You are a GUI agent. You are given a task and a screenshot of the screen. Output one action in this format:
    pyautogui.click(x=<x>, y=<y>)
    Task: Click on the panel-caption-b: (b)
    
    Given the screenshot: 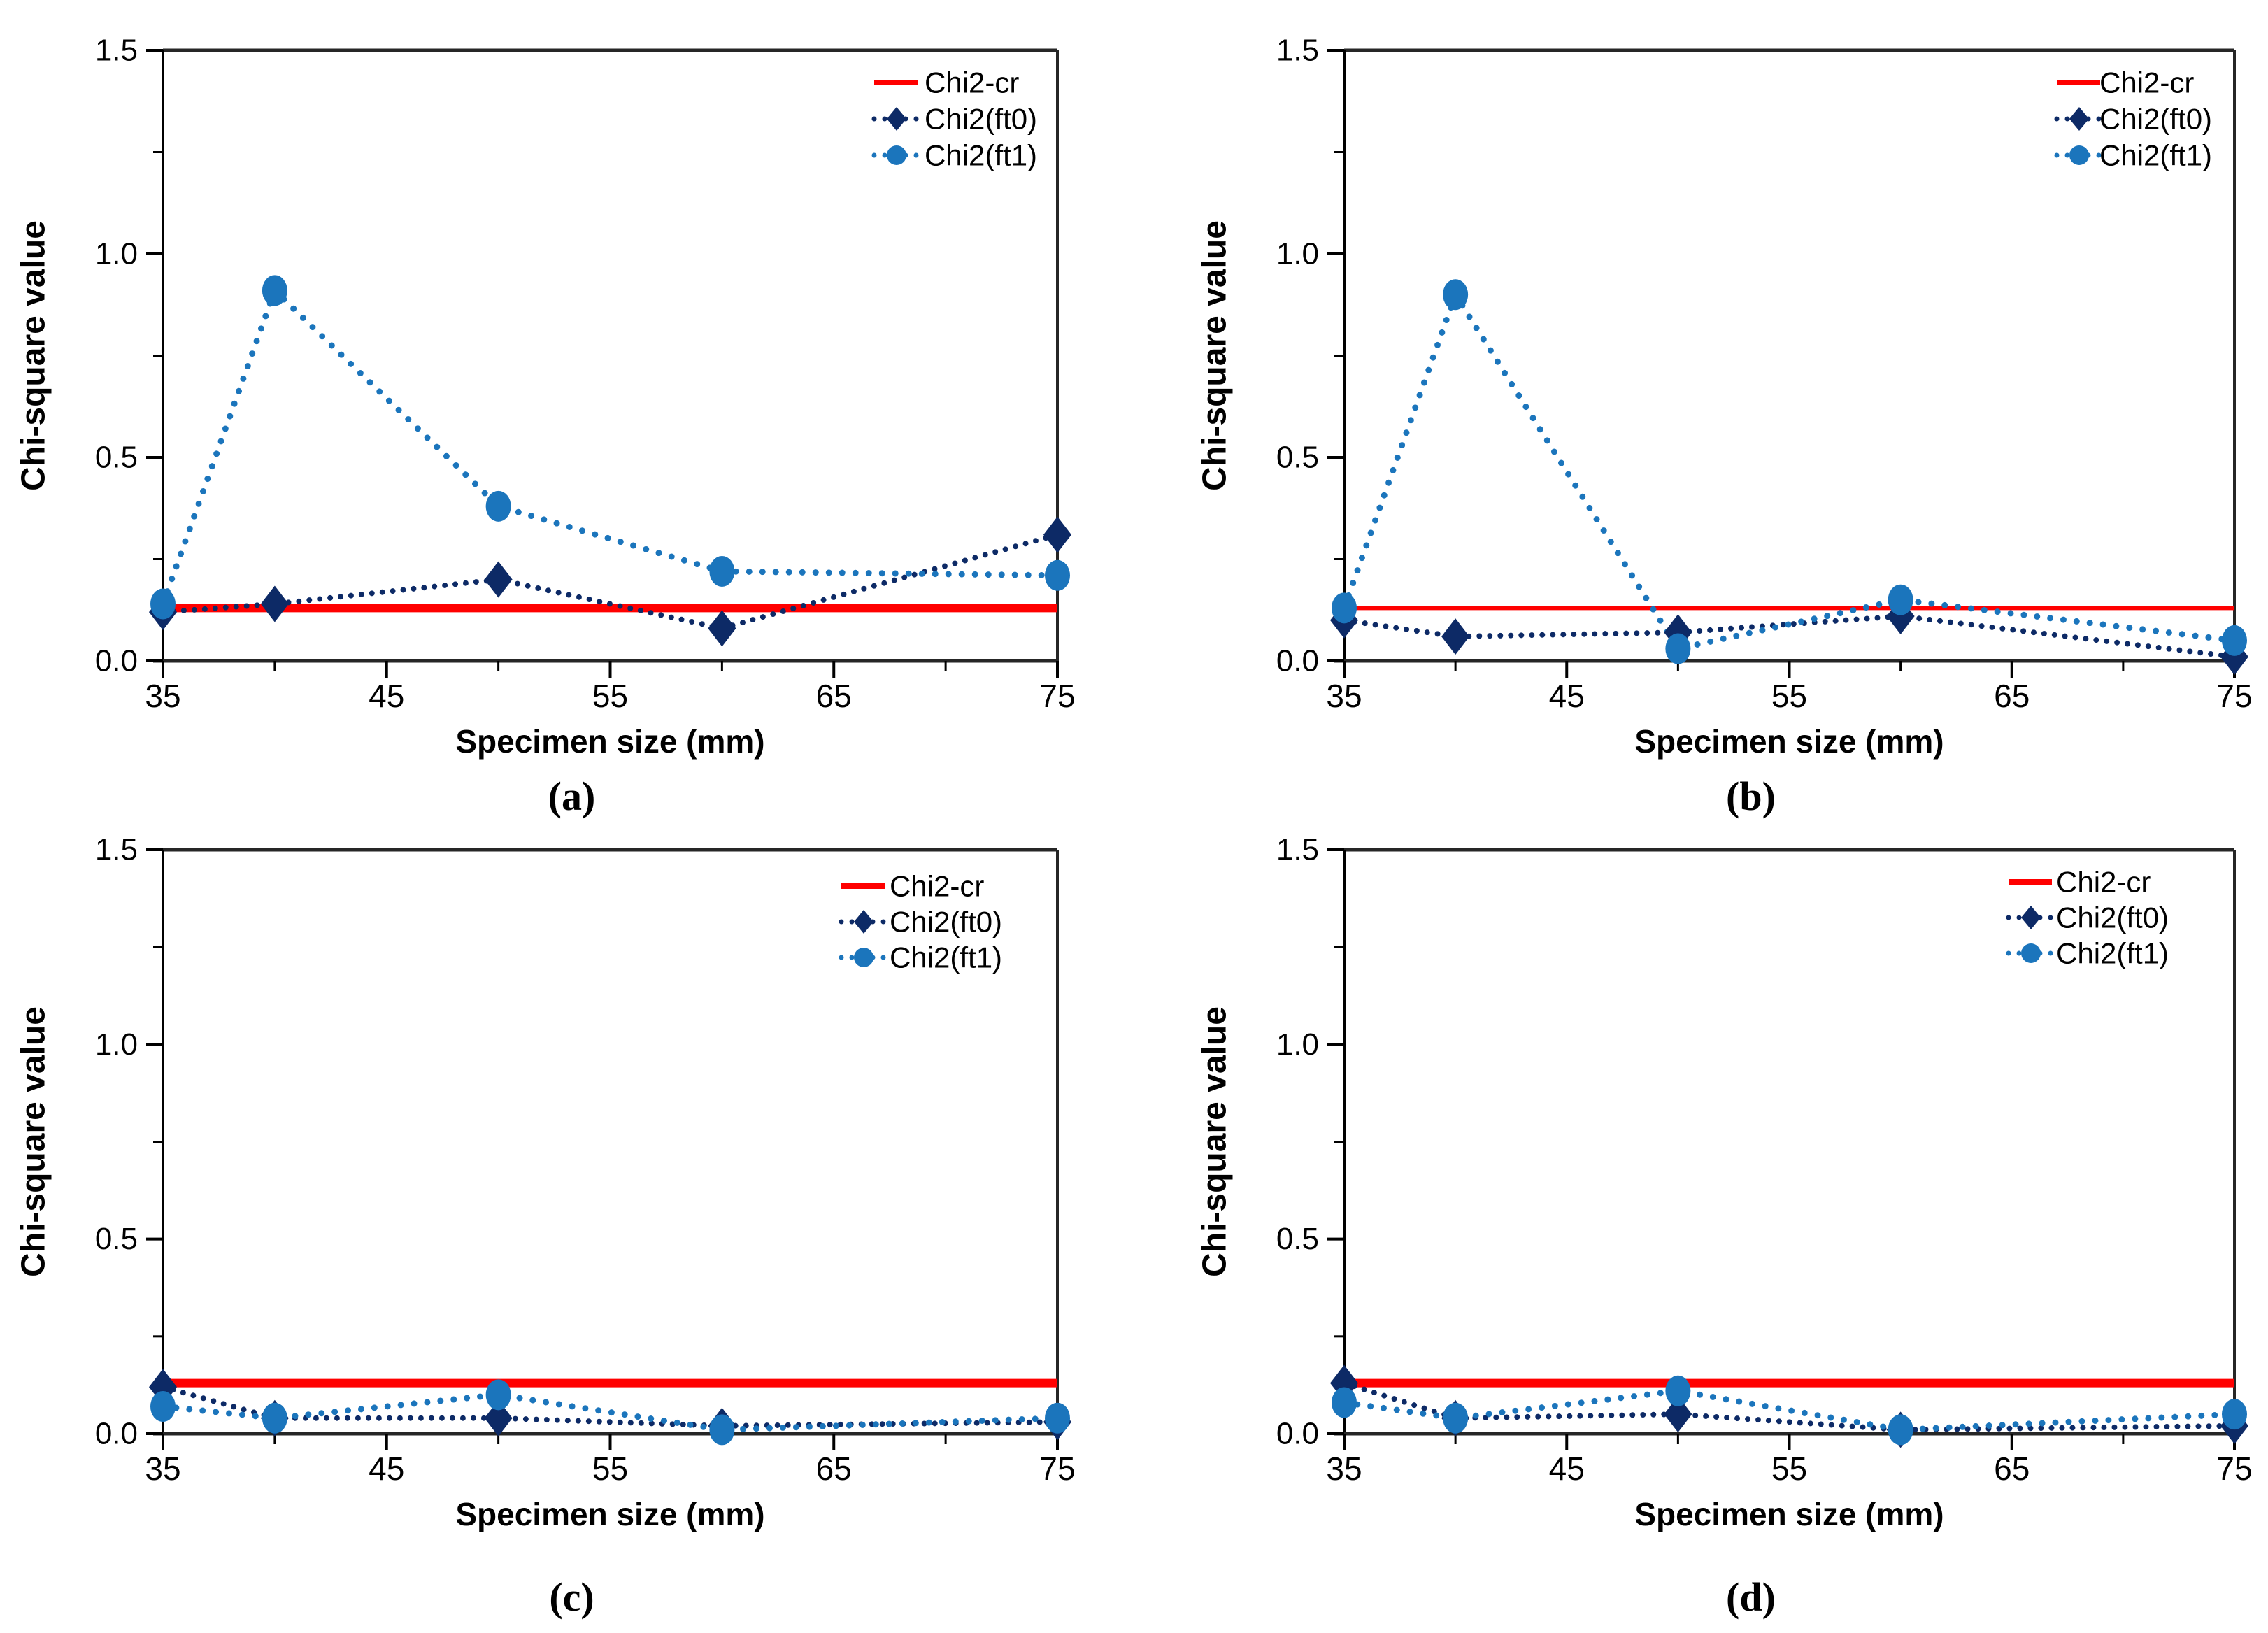 What is the action you would take?
    pyautogui.click(x=1751, y=796)
    